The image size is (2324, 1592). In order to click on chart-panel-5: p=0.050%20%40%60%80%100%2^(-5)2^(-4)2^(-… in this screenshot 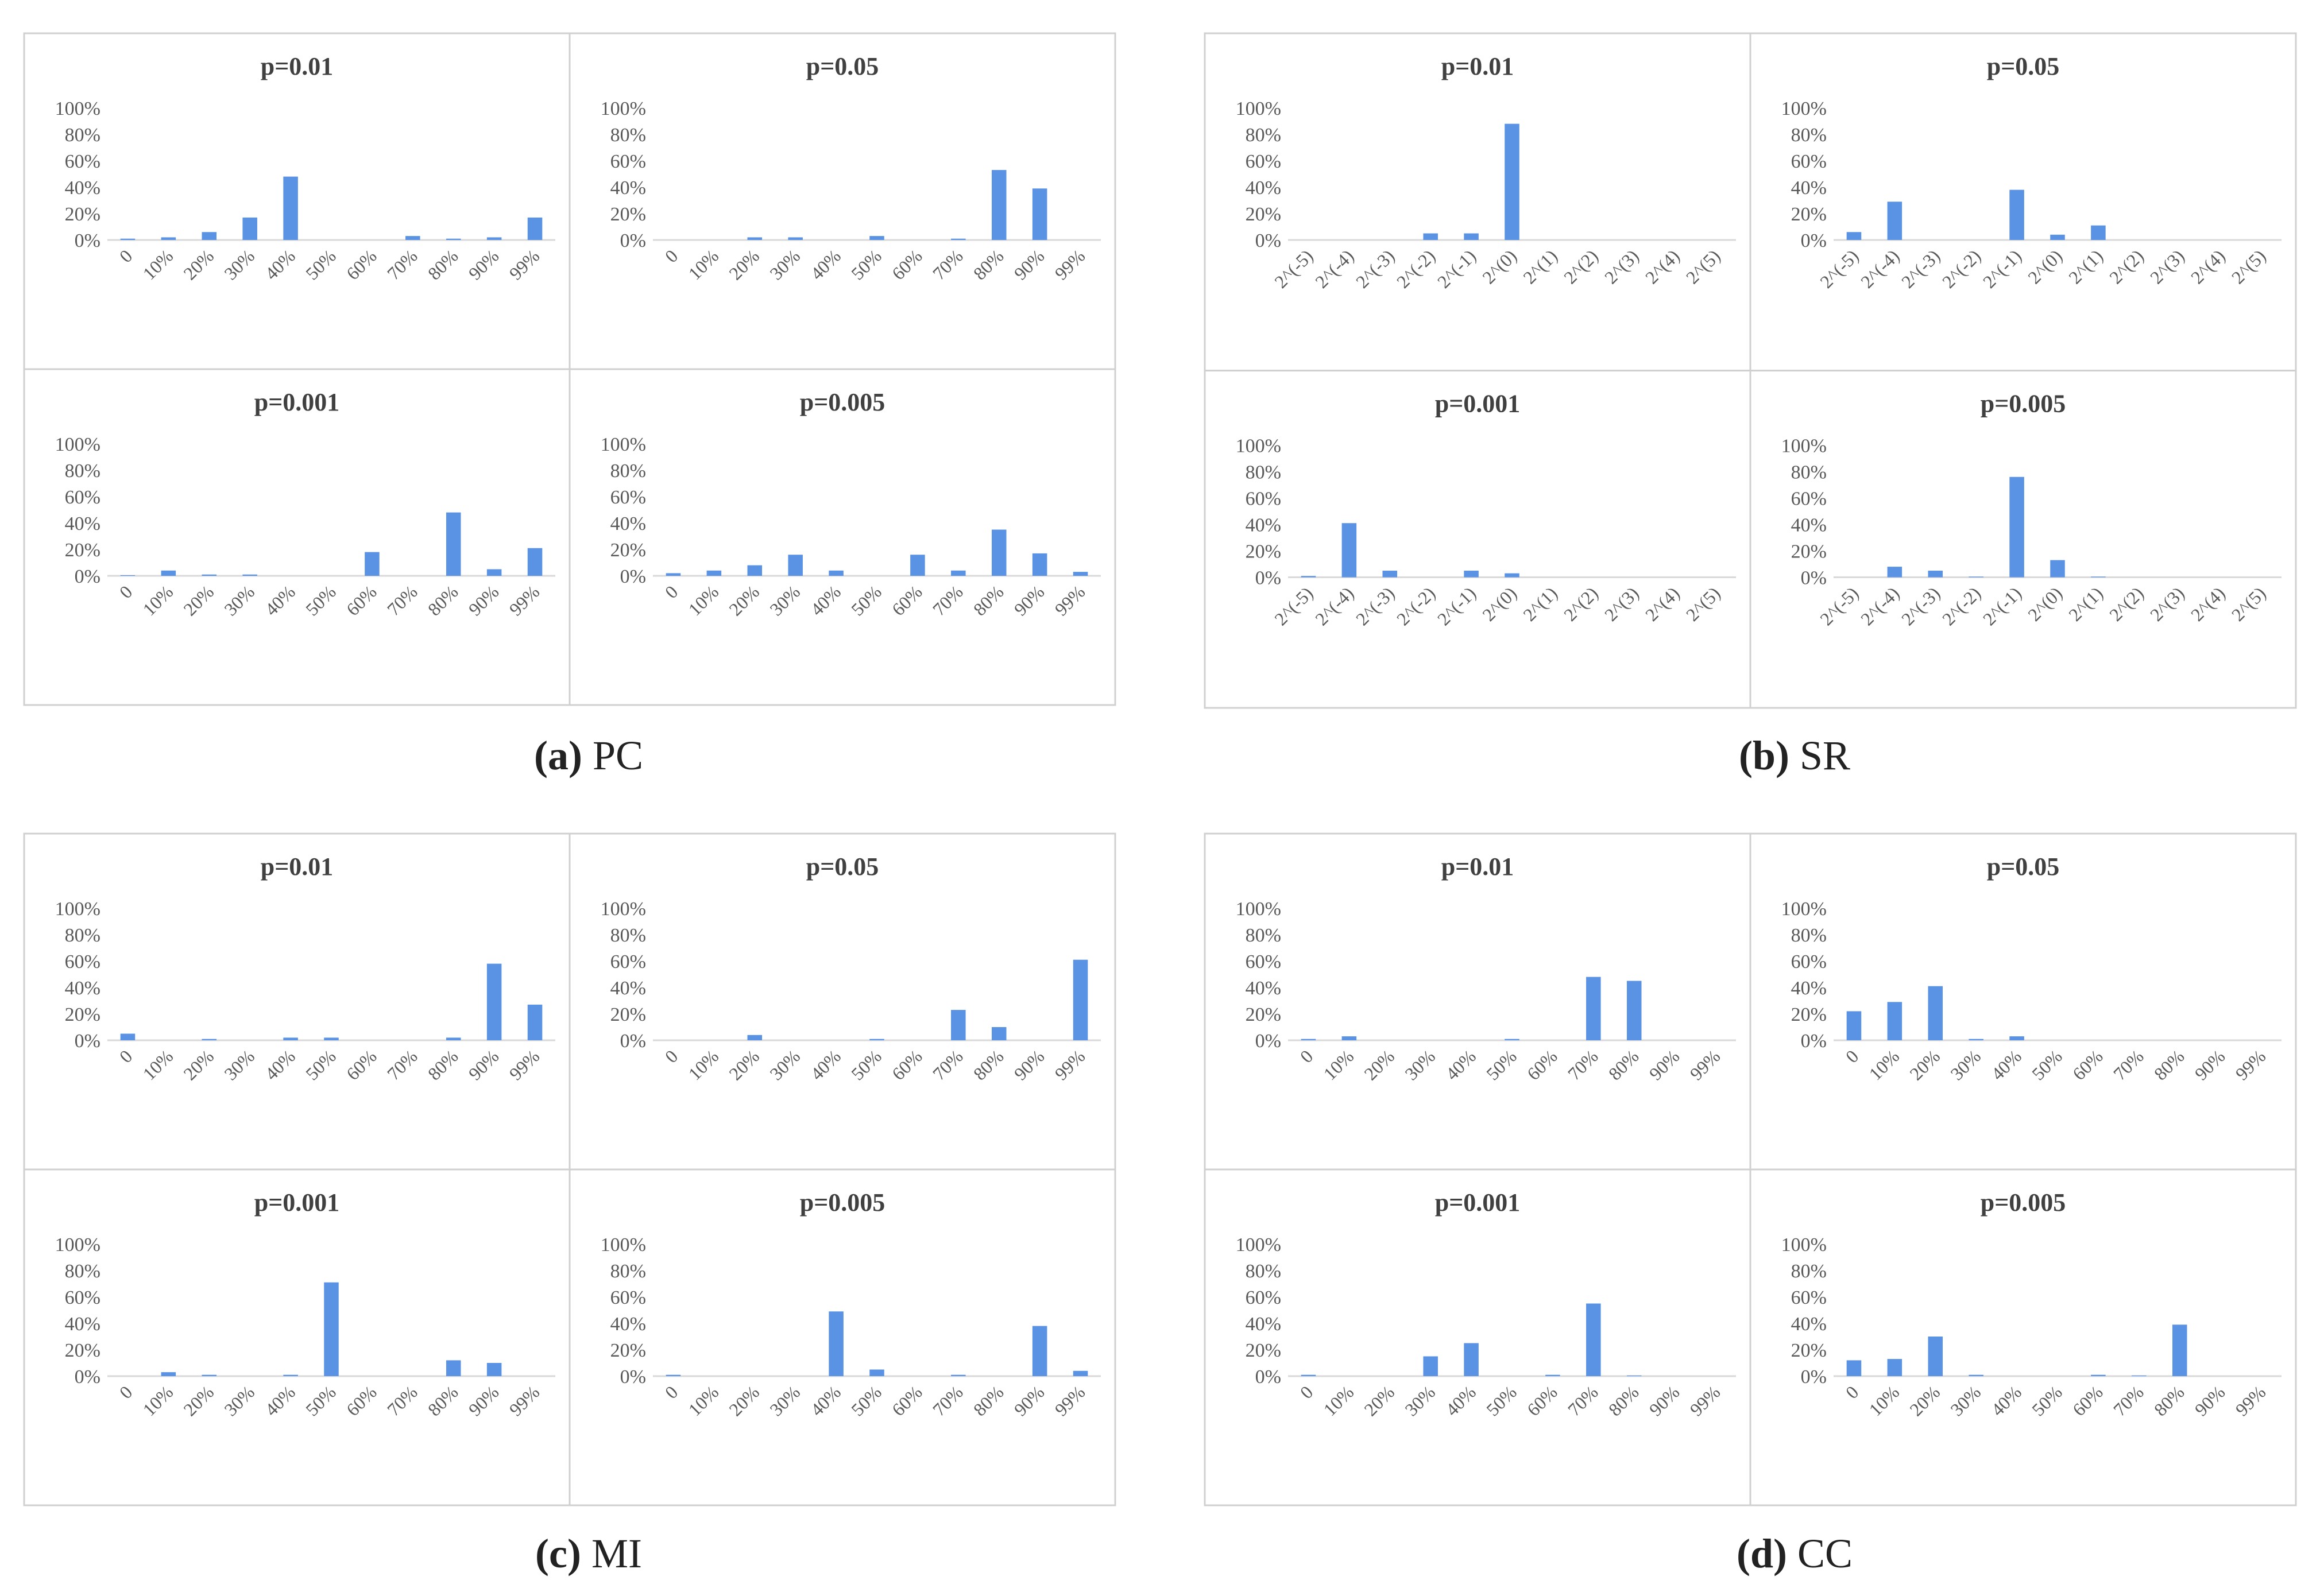, I will do `click(2031, 172)`.